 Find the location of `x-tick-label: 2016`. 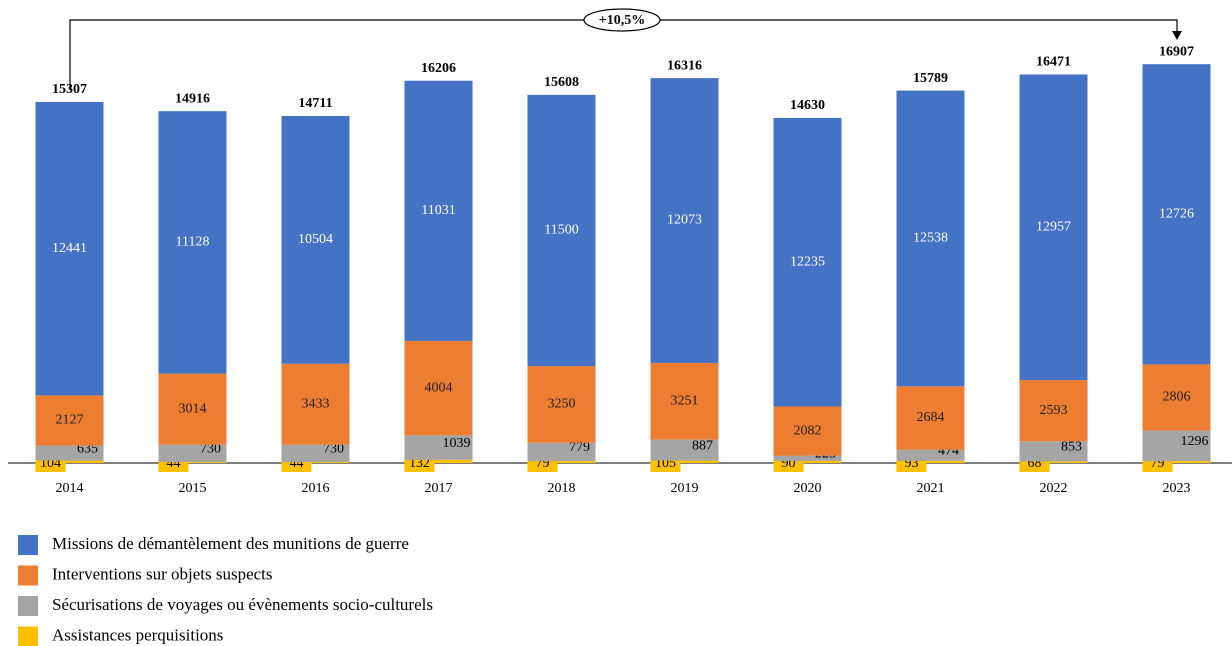

x-tick-label: 2016 is located at coordinates (316, 488).